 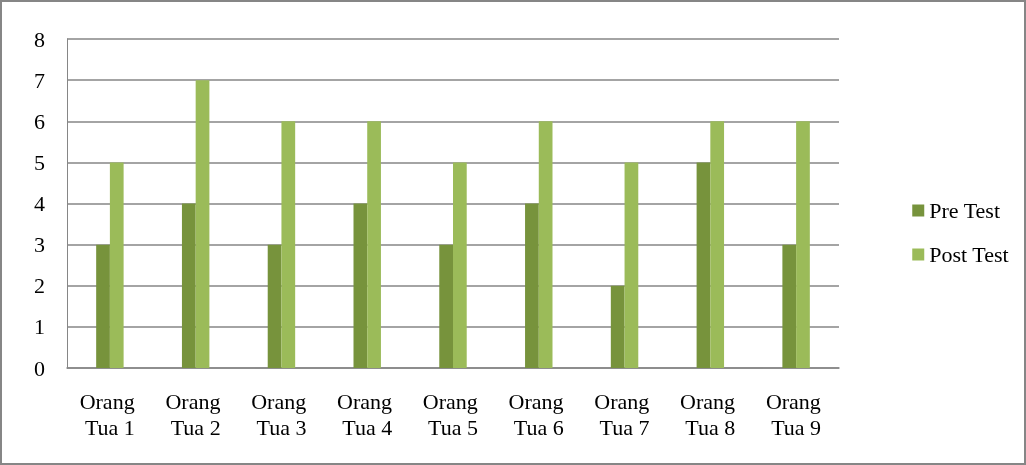 What do you see at coordinates (195, 414) in the screenshot?
I see `x-tick-label: Orang Tua 2` at bounding box center [195, 414].